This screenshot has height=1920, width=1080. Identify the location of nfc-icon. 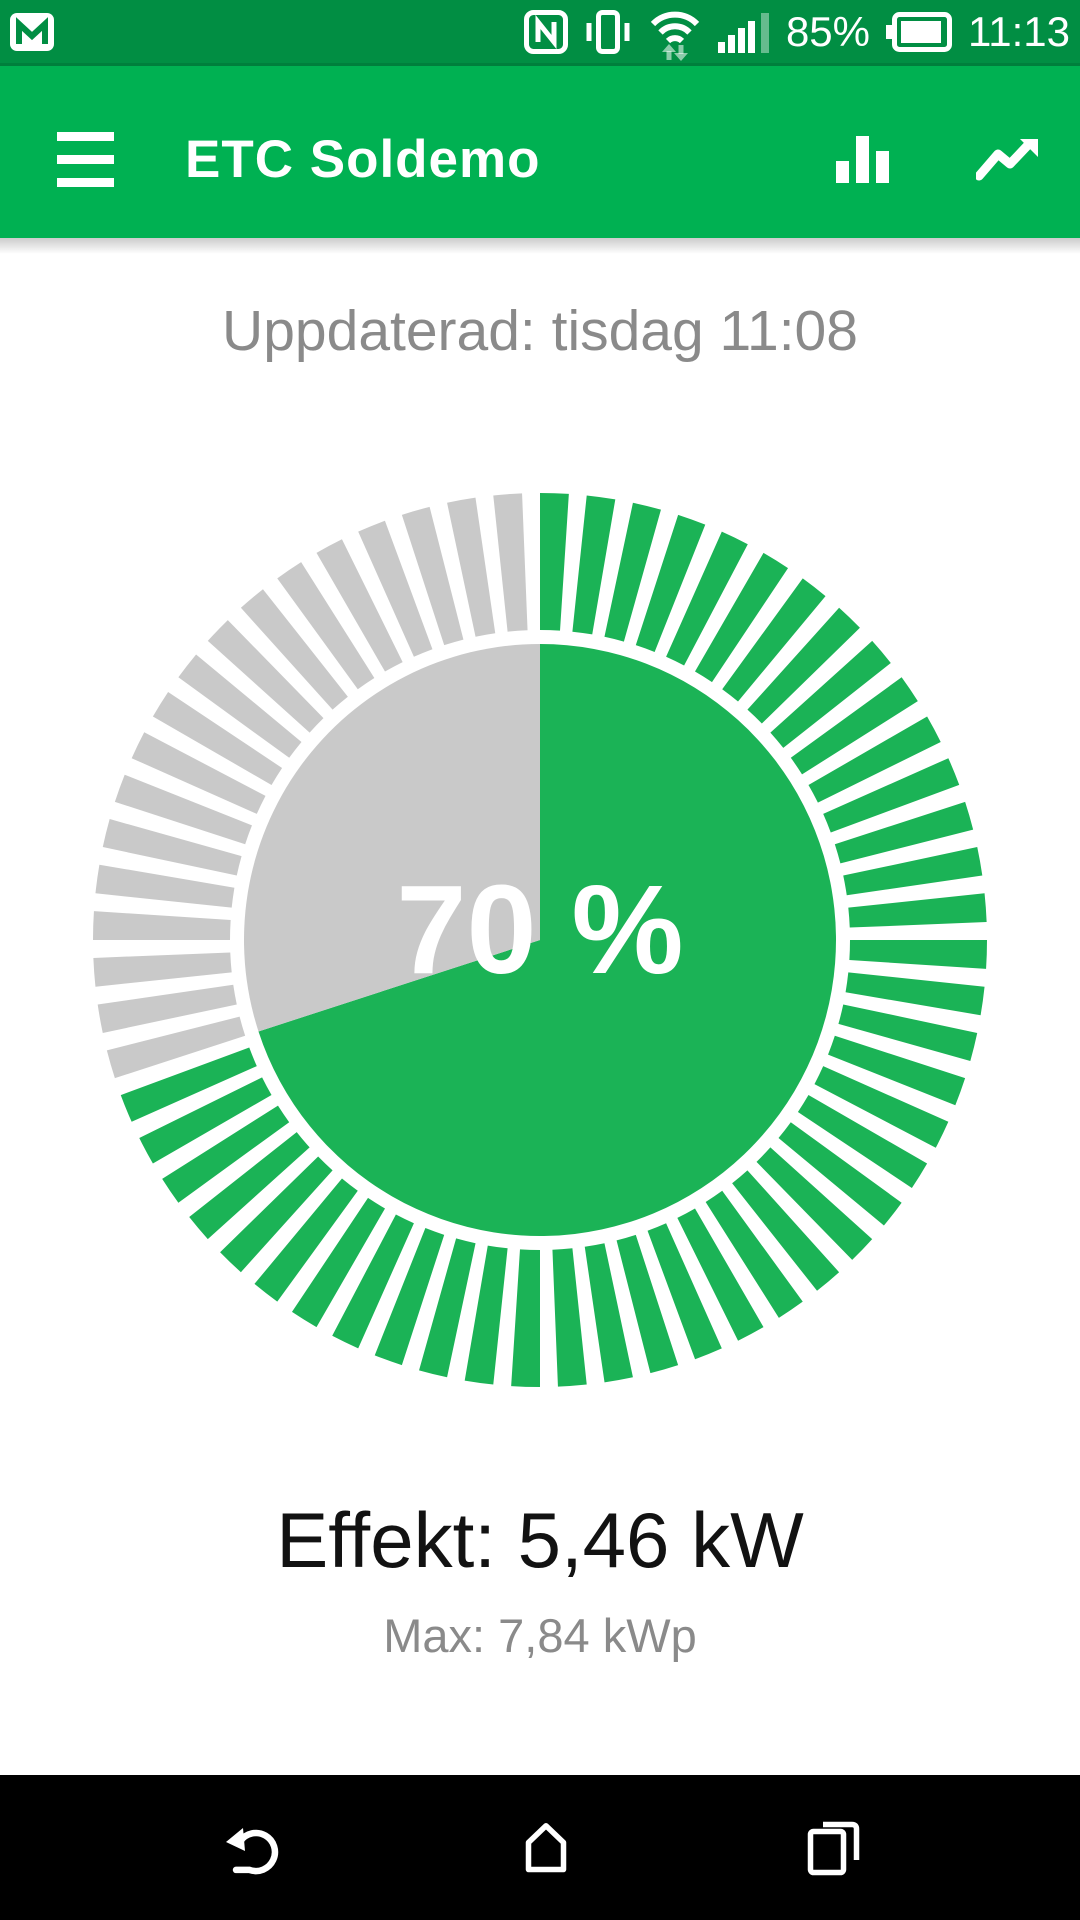
(545, 31).